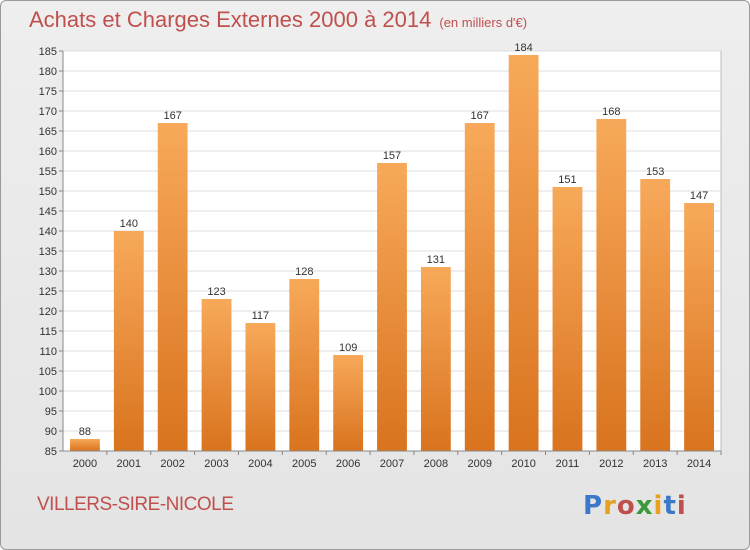  What do you see at coordinates (129, 464) in the screenshot?
I see `x-tick-label: 2001` at bounding box center [129, 464].